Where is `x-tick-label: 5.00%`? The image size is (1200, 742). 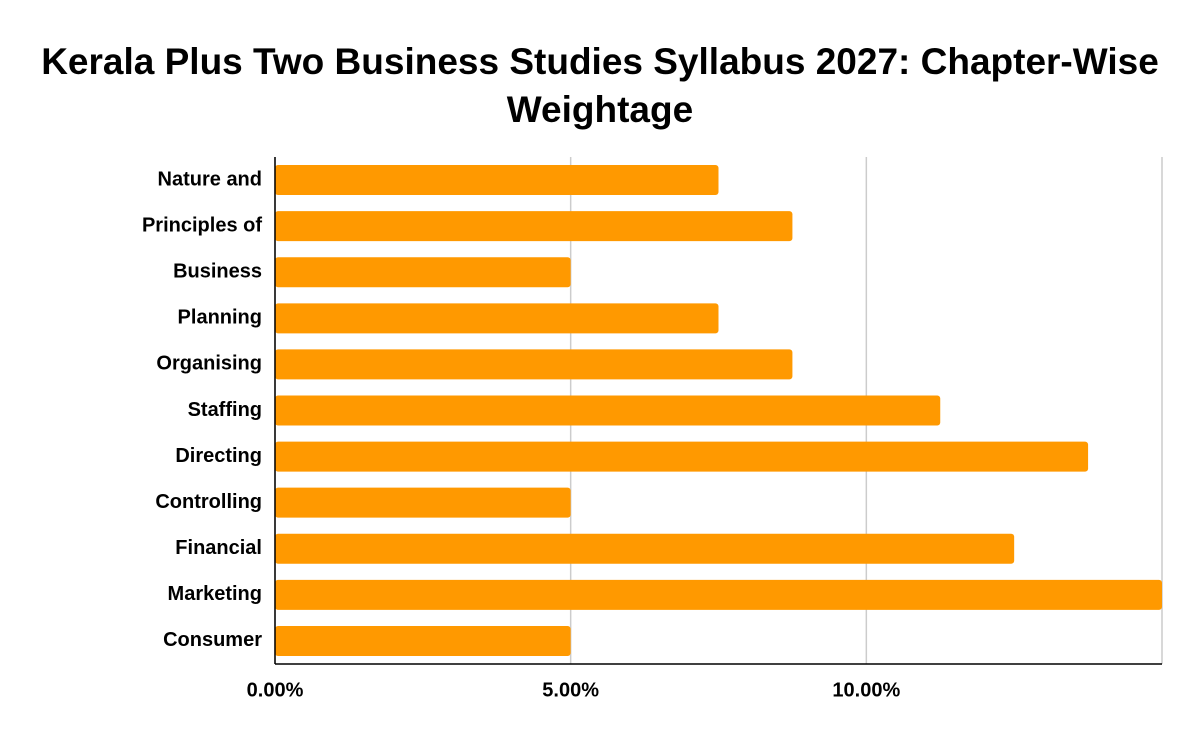
x-tick-label: 5.00% is located at coordinates (570, 690).